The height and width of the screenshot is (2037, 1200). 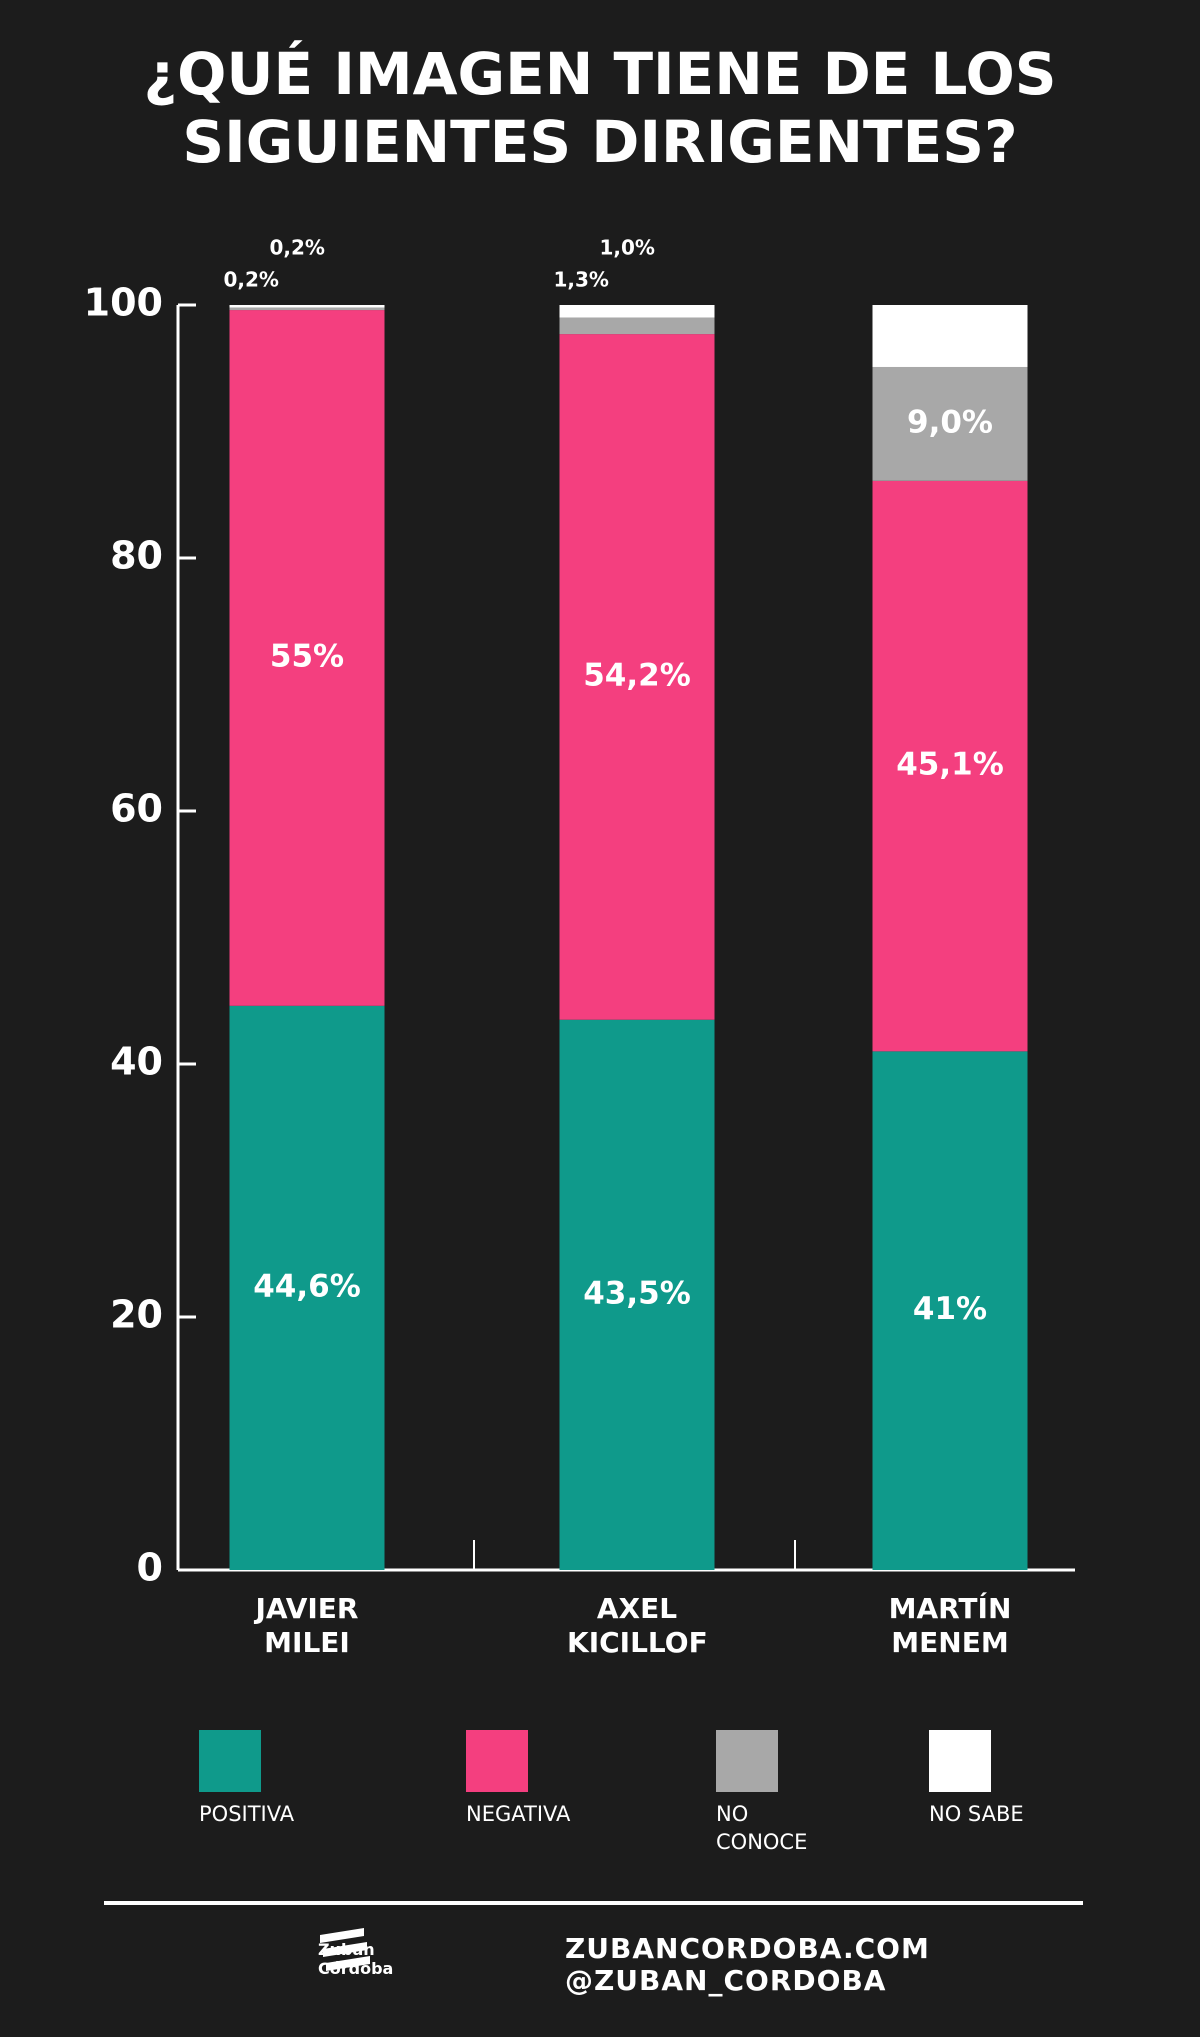 I want to click on value-label: 41%, so click(x=950, y=1309).